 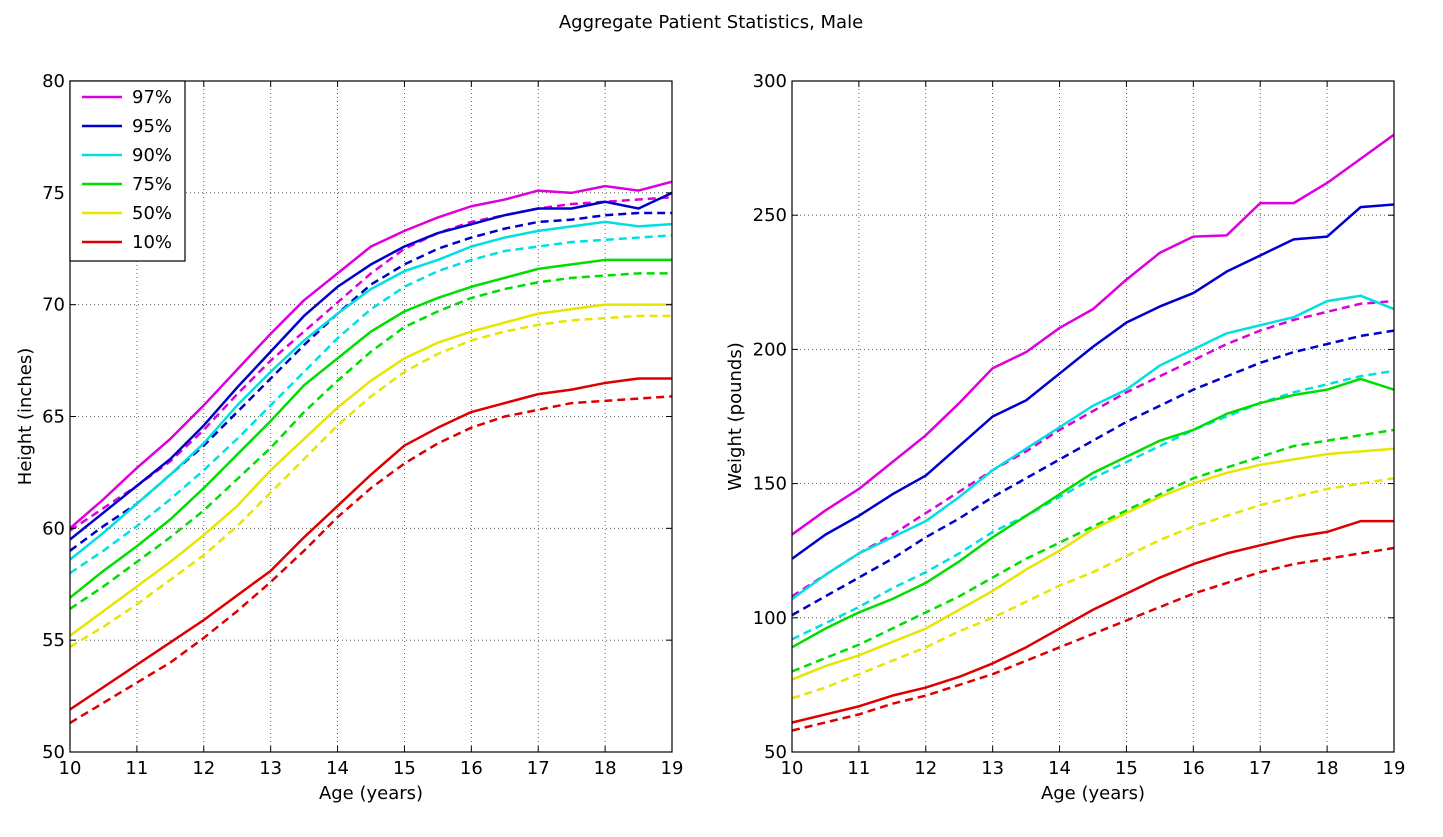 What do you see at coordinates (53, 417) in the screenshot?
I see `y-tick-label: 65` at bounding box center [53, 417].